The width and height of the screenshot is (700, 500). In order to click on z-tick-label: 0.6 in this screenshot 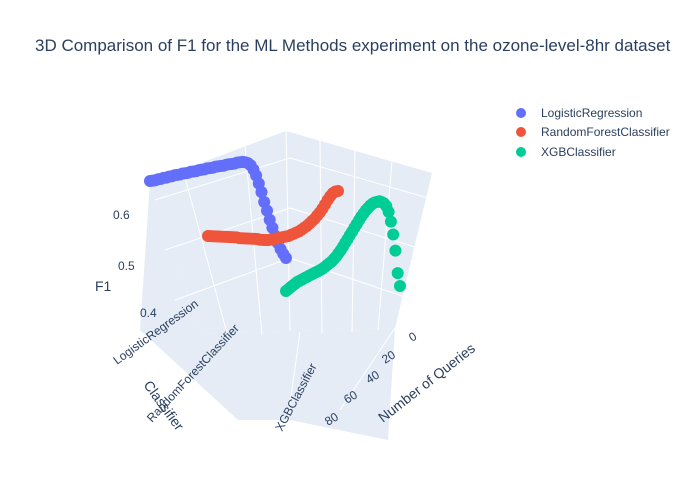, I will do `click(121, 215)`.